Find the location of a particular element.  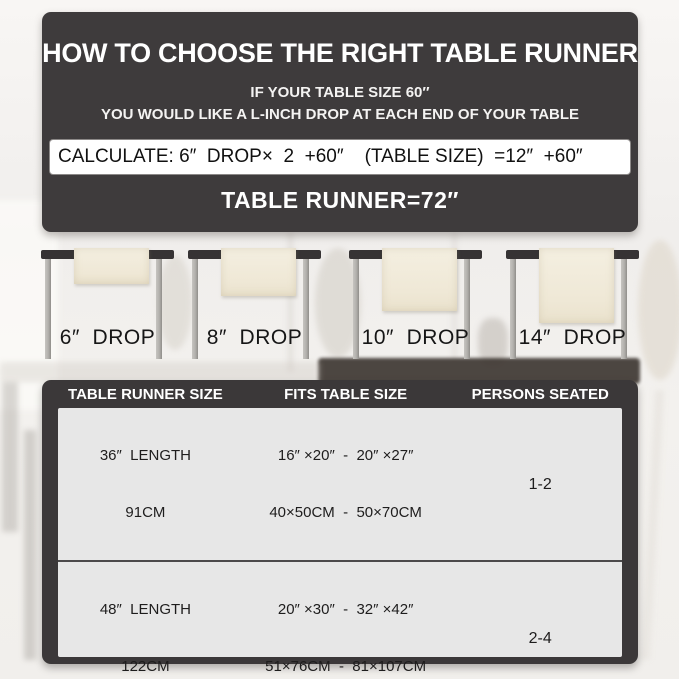

table-figure: 8″ DROP is located at coordinates (254, 304).